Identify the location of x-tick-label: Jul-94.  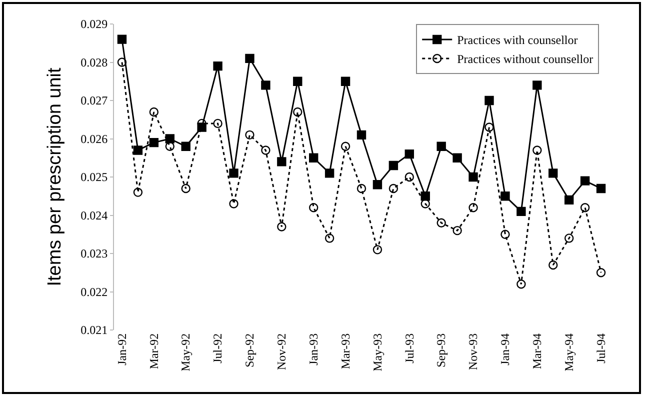
(601, 348).